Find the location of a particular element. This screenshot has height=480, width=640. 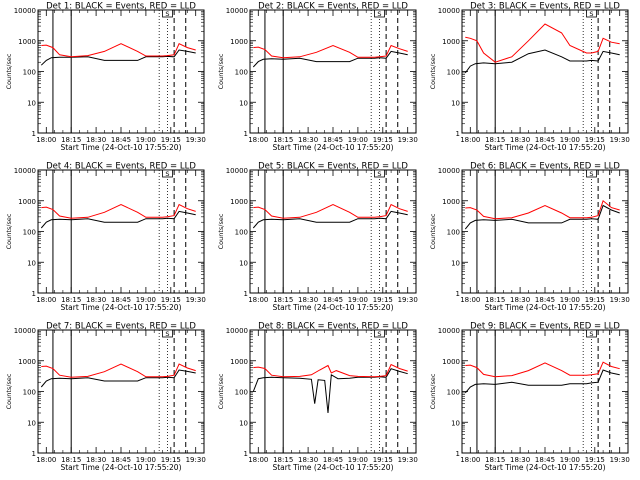

chart-title: Det 8: BLACK = Events, RED = LLD is located at coordinates (333, 327).